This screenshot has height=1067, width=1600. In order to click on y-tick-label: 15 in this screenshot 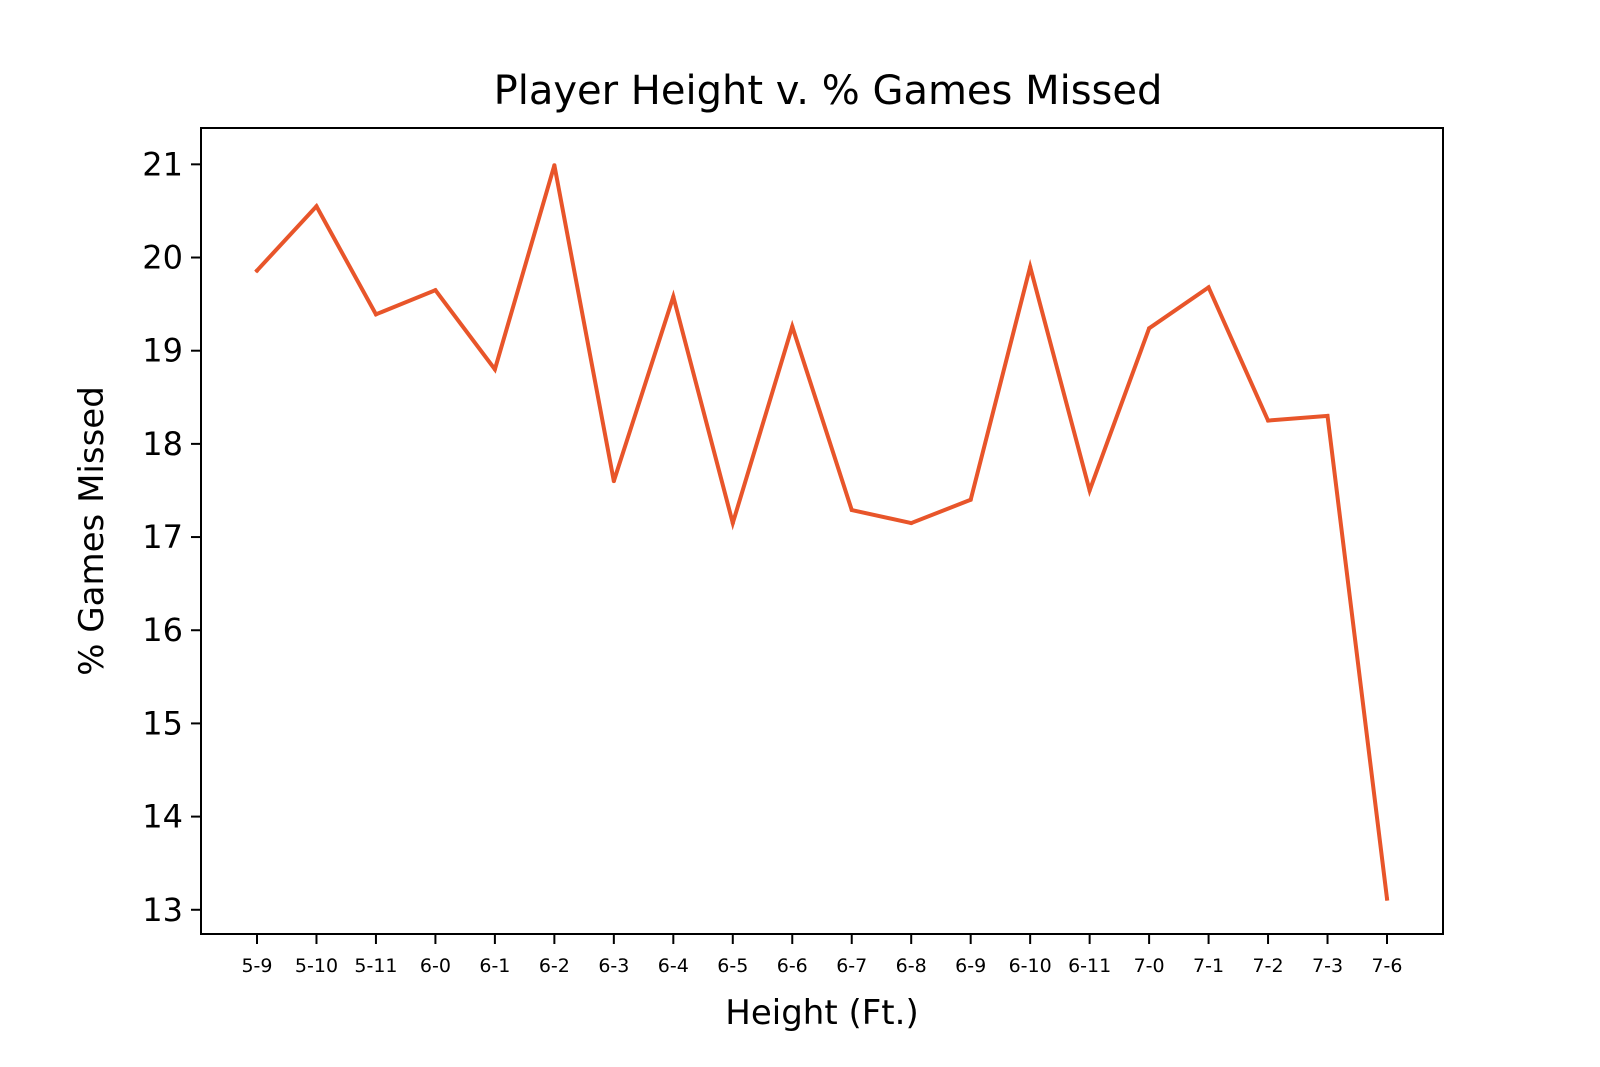, I will do `click(162, 723)`.